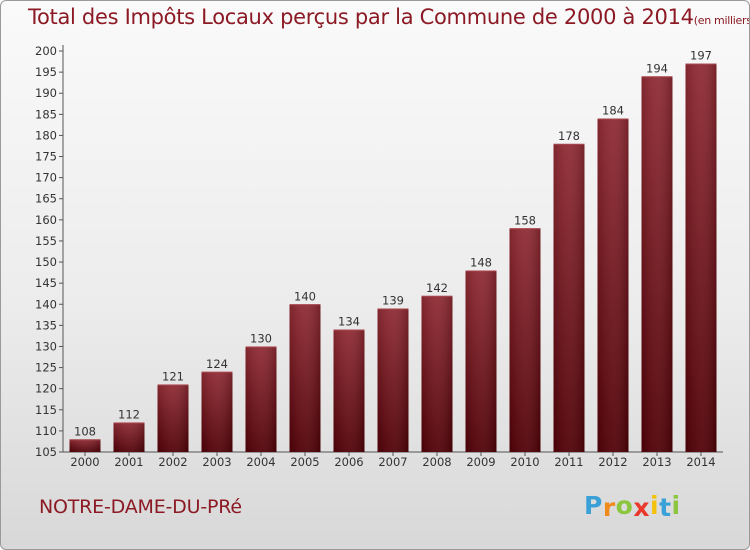 The image size is (750, 550). Describe the element at coordinates (624, 505) in the screenshot. I see `logo-letter: o` at that location.